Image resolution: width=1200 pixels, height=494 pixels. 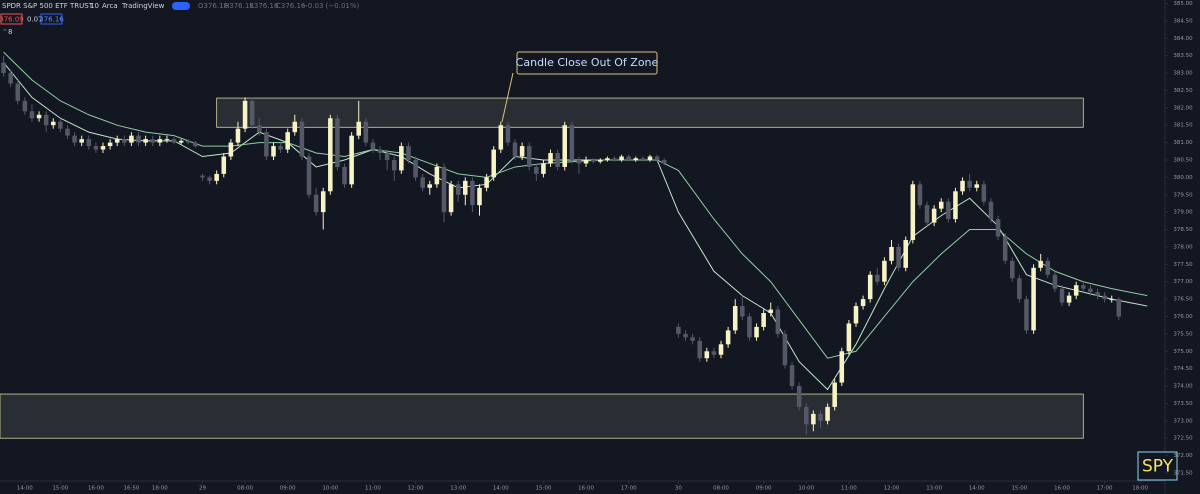 What do you see at coordinates (1183, 474) in the screenshot?
I see `y-tick-label: 371.50` at bounding box center [1183, 474].